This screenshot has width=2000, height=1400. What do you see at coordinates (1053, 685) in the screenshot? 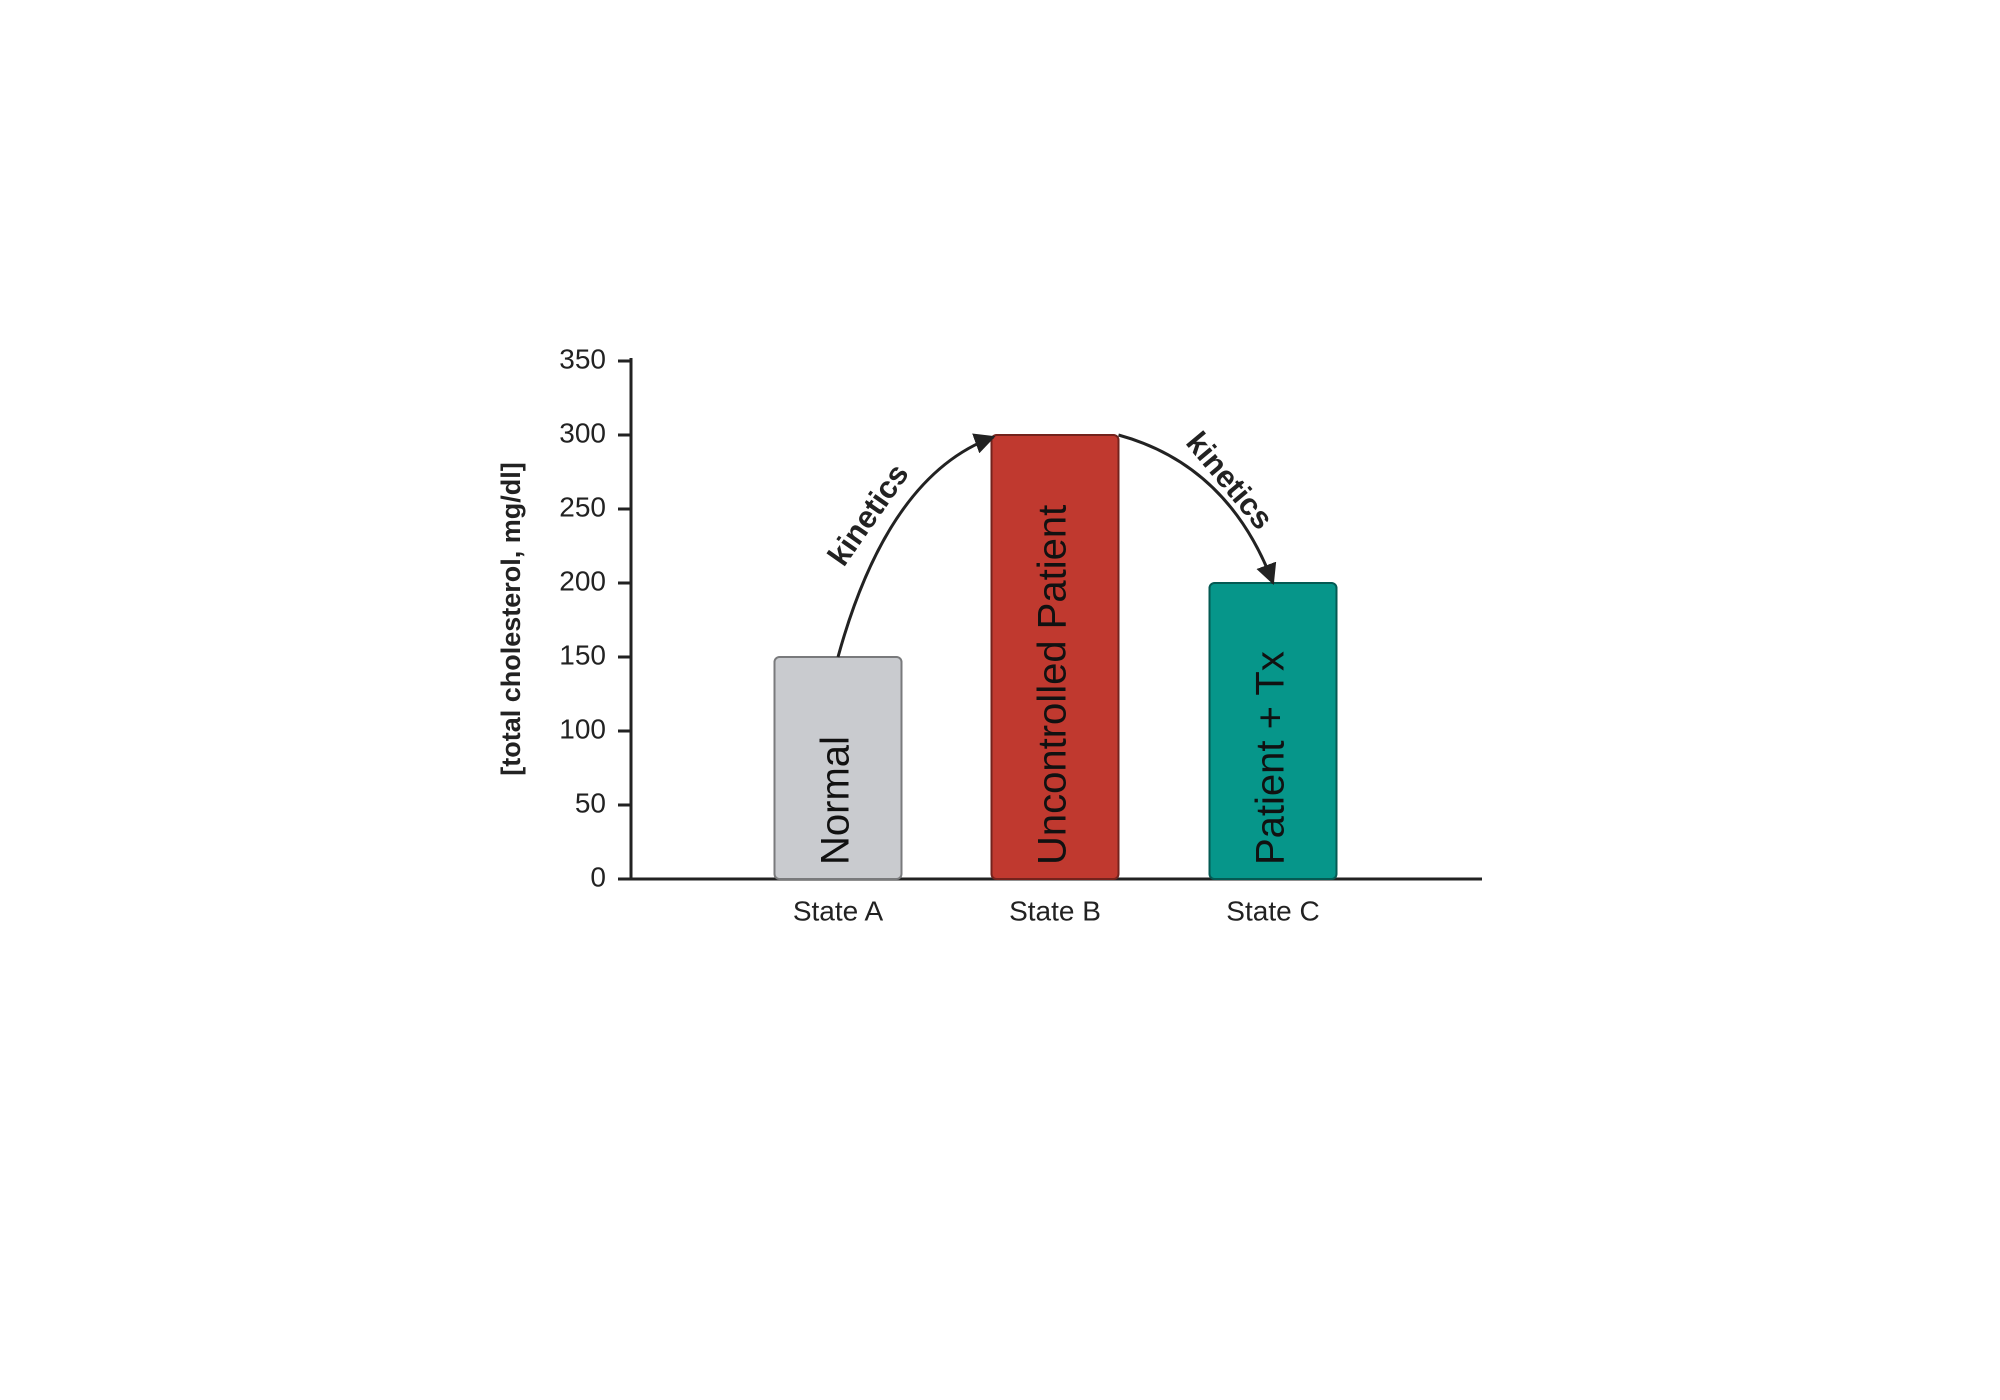
I see `bar-label: Uncontrolled Patient` at bounding box center [1053, 685].